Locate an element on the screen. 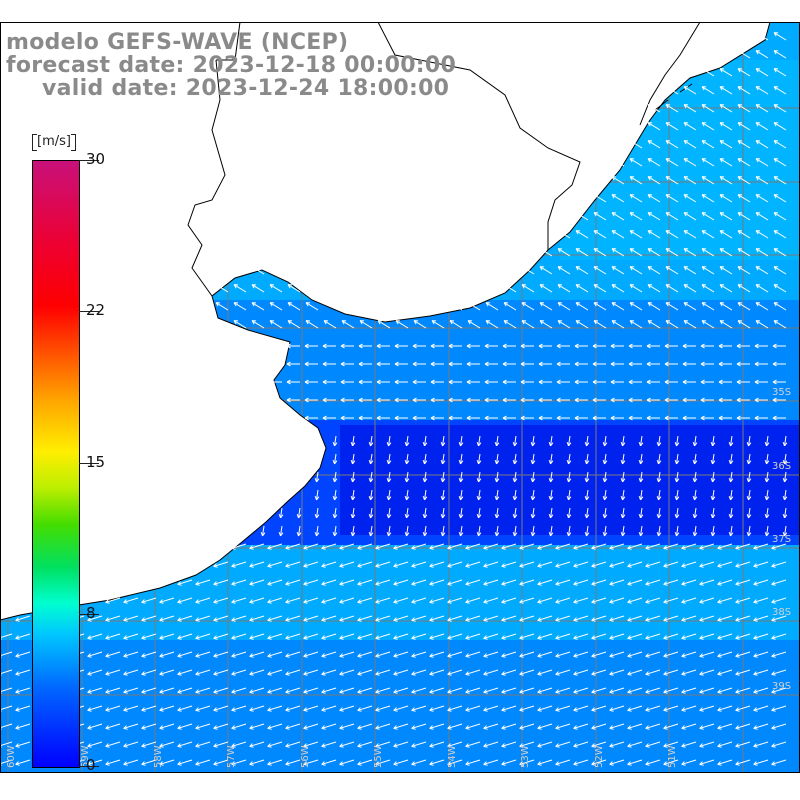 Image resolution: width=800 pixels, height=800 pixels. lon-label: 58W is located at coordinates (158, 756).